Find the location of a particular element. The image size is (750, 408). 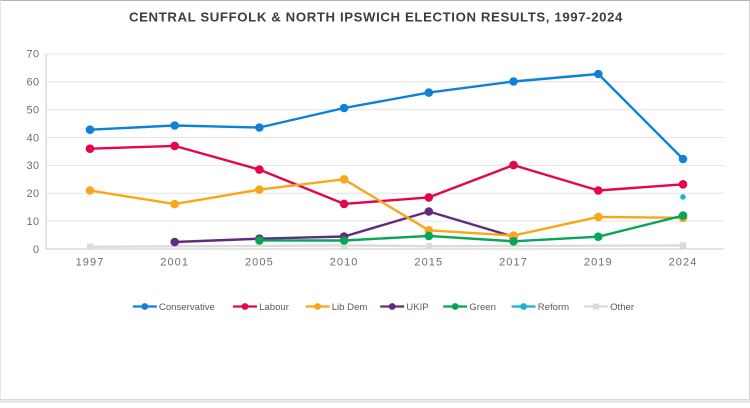

svg-text: Conservative is located at coordinates (187, 307).